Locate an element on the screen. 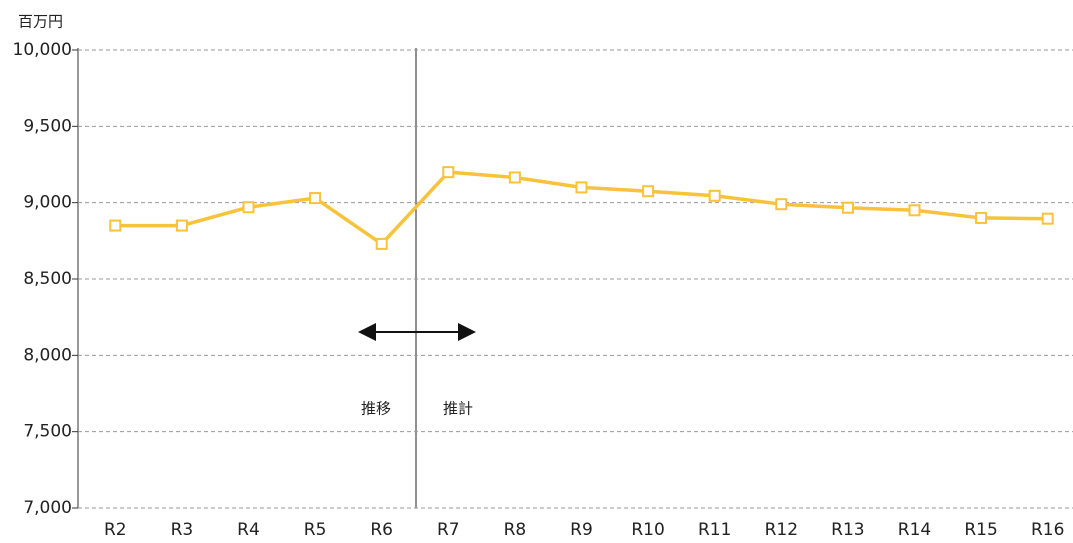 The image size is (1073, 543). y-tick-label: 9,000 is located at coordinates (47, 203).